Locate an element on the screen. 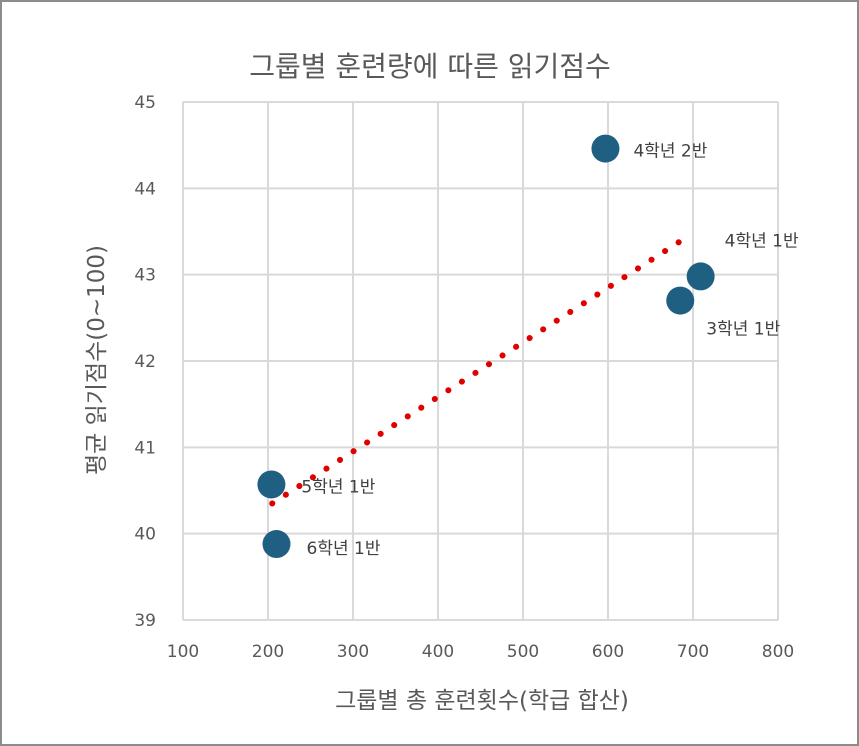 This screenshot has width=859, height=746. x-tick-label: 800 is located at coordinates (778, 652).